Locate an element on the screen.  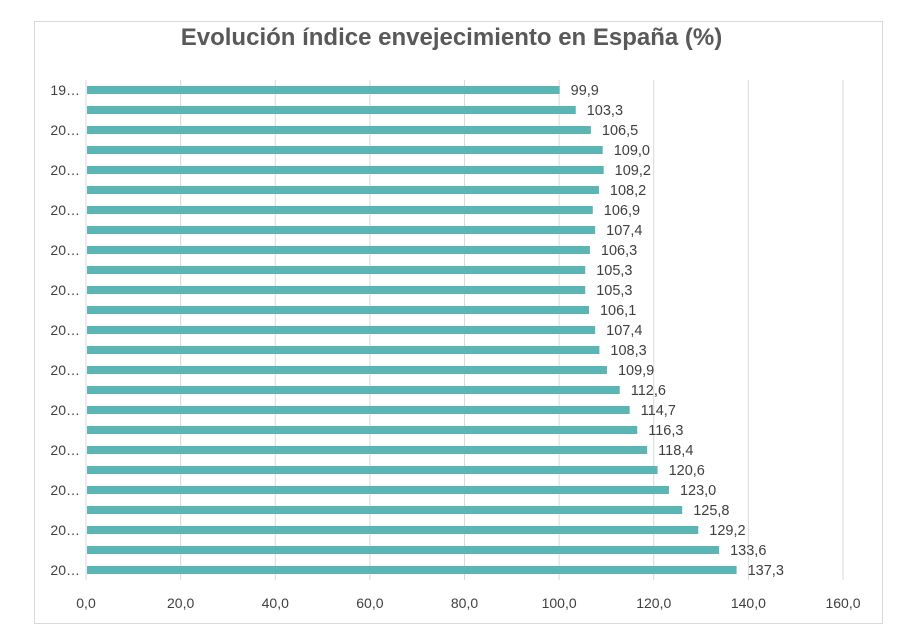
x-tick-label: 40,0 is located at coordinates (275, 603).